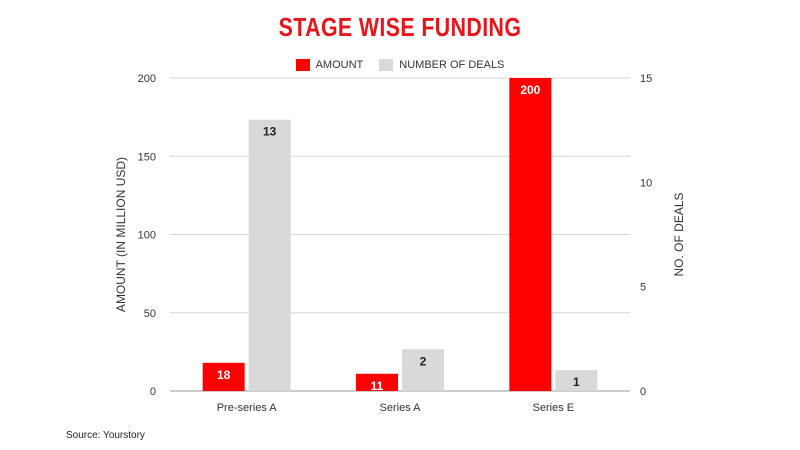 The image size is (800, 450). I want to click on y-tick-label-right: 5, so click(643, 288).